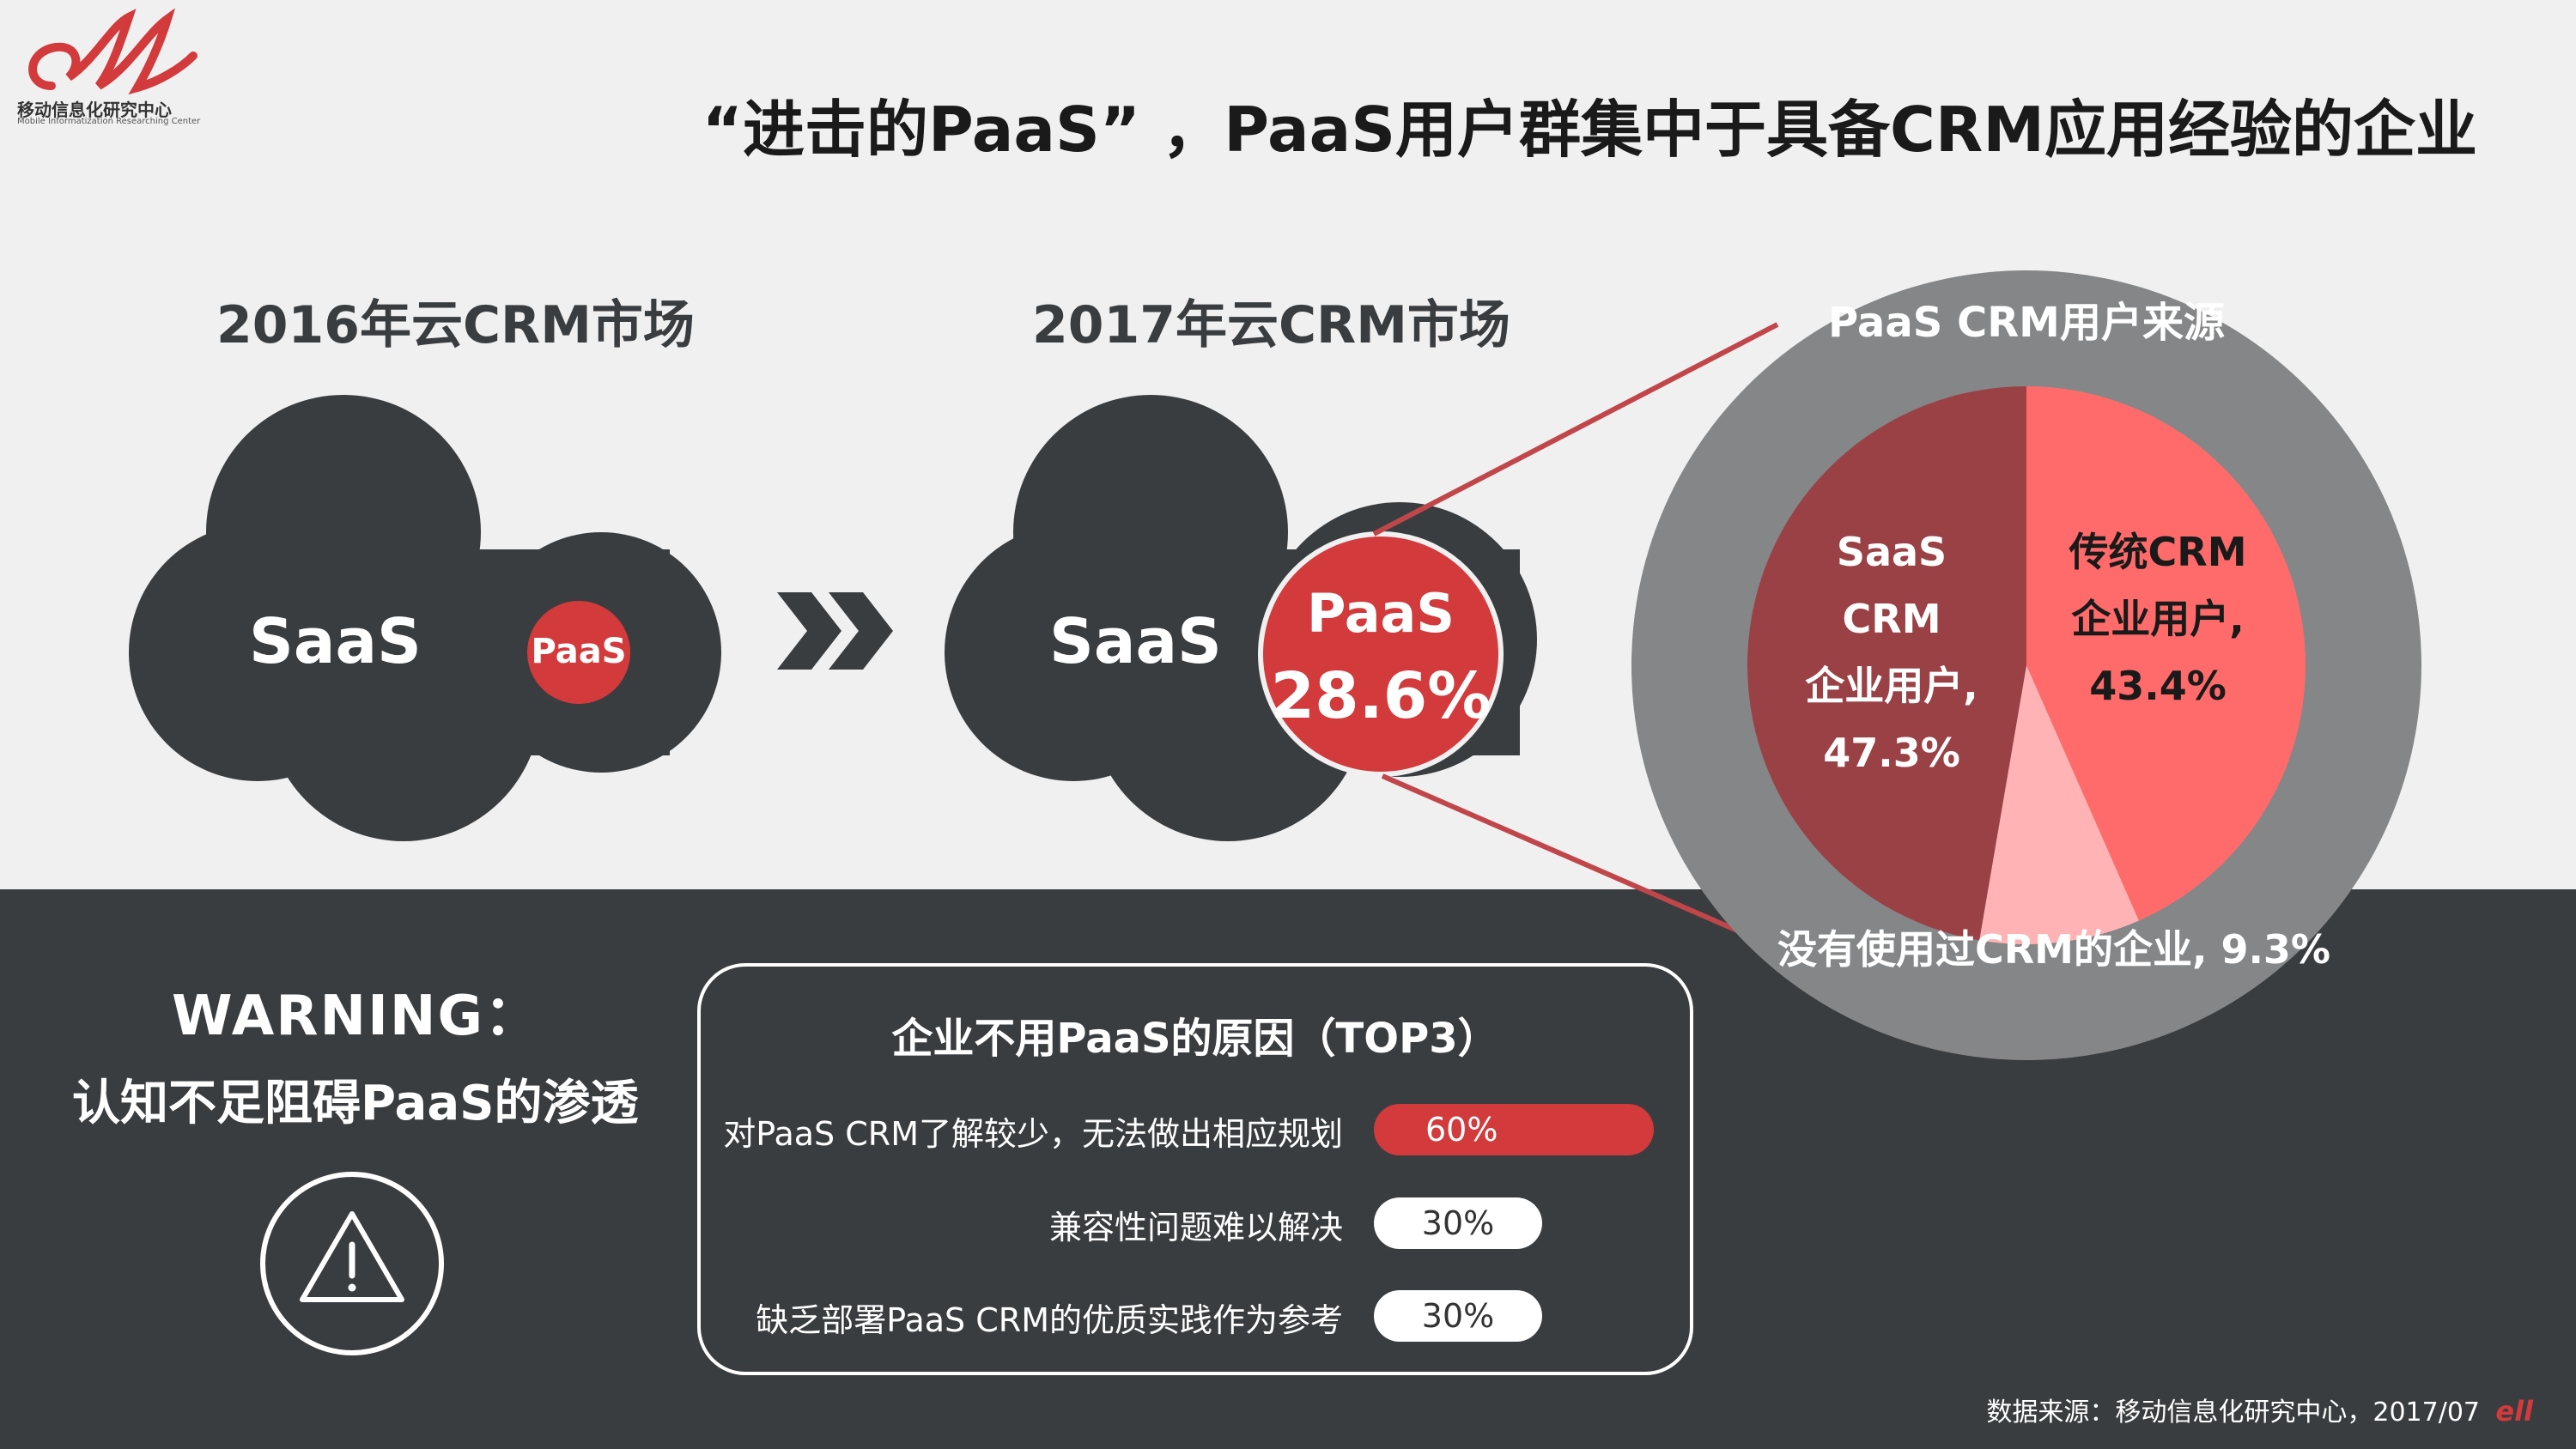 Image resolution: width=2576 pixels, height=1449 pixels. What do you see at coordinates (1135, 641) in the screenshot?
I see `saas-label-2017: SaaS` at bounding box center [1135, 641].